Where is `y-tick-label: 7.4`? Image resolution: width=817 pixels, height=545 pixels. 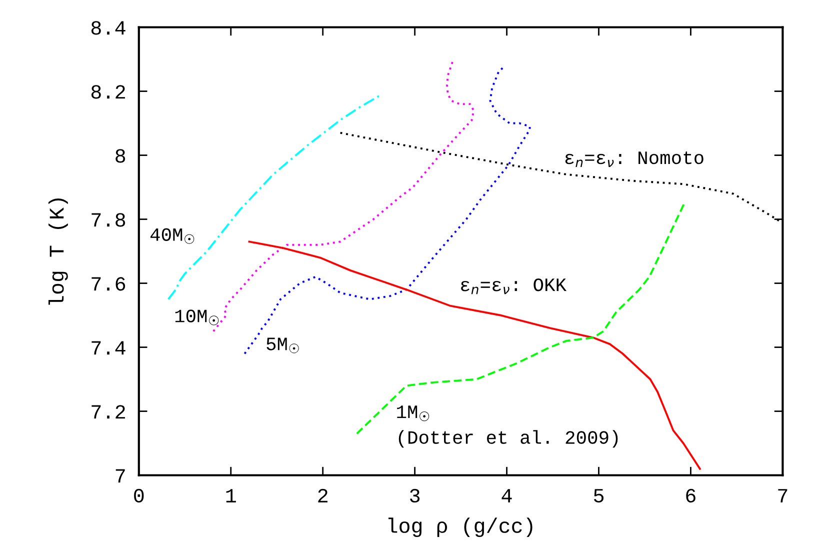
y-tick-label: 7.4 is located at coordinates (109, 348).